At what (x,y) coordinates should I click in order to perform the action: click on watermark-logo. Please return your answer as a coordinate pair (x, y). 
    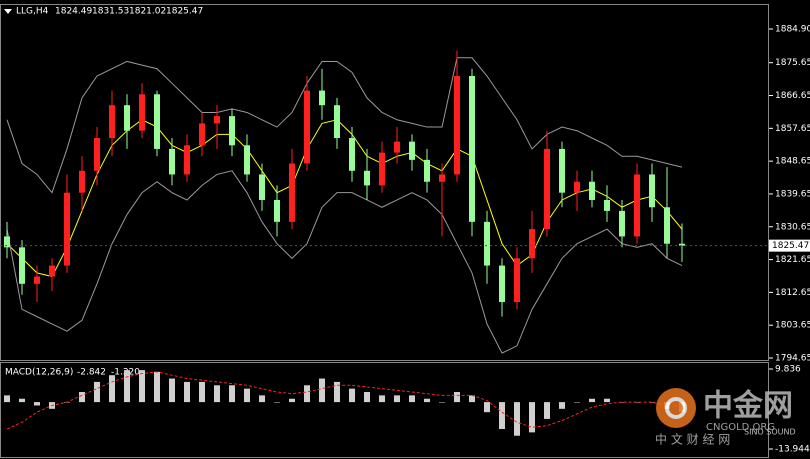
    Looking at the image, I should click on (676, 408).